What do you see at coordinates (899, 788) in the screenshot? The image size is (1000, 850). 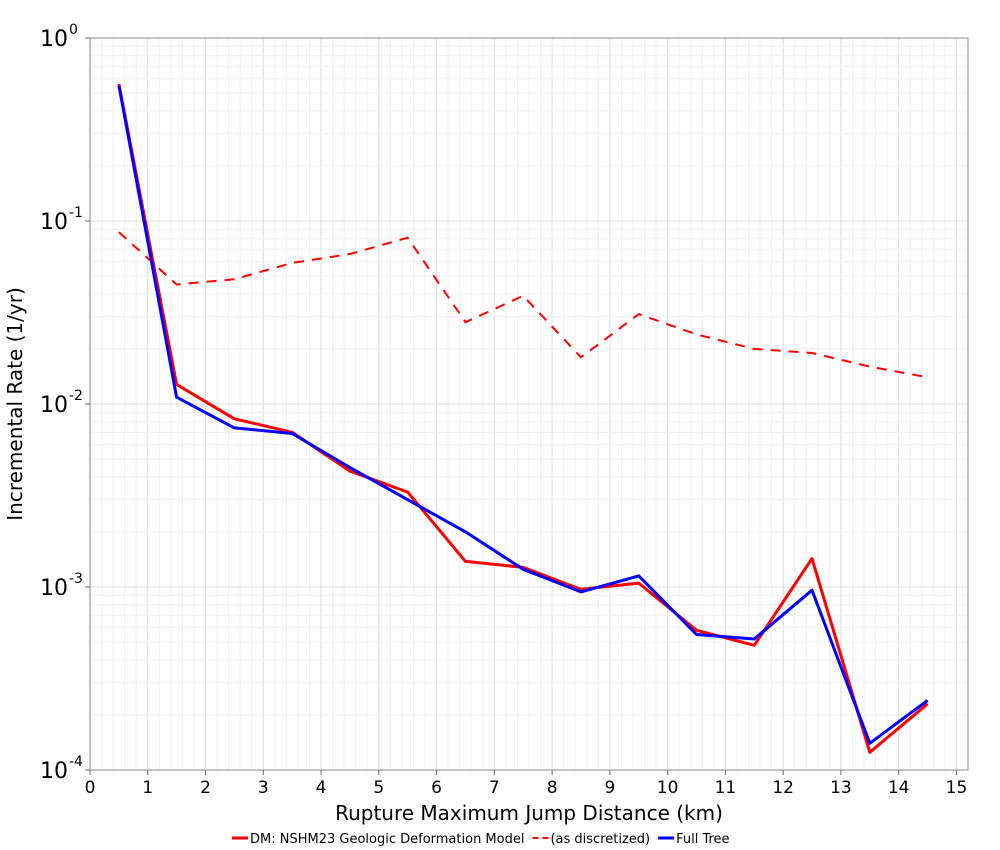 I see `x-tick-label: 14` at bounding box center [899, 788].